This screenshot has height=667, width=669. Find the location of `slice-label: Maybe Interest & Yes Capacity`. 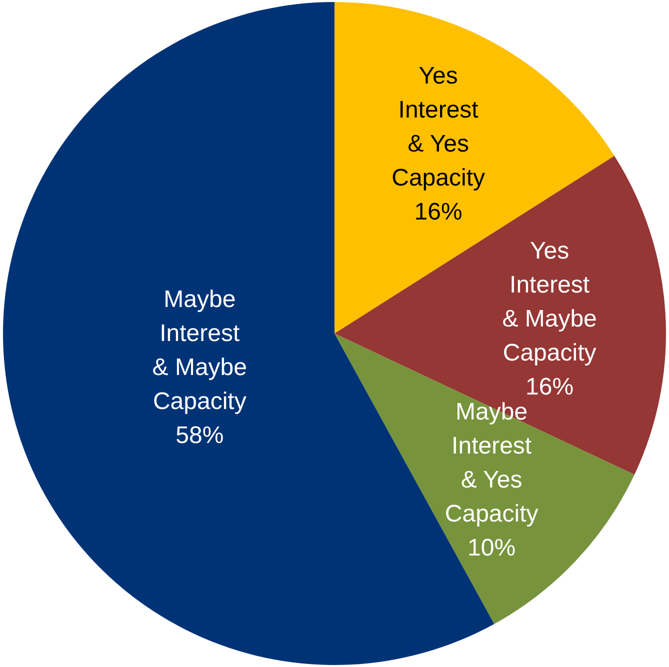

slice-label: Maybe Interest & Yes Capacity is located at coordinates (491, 463).